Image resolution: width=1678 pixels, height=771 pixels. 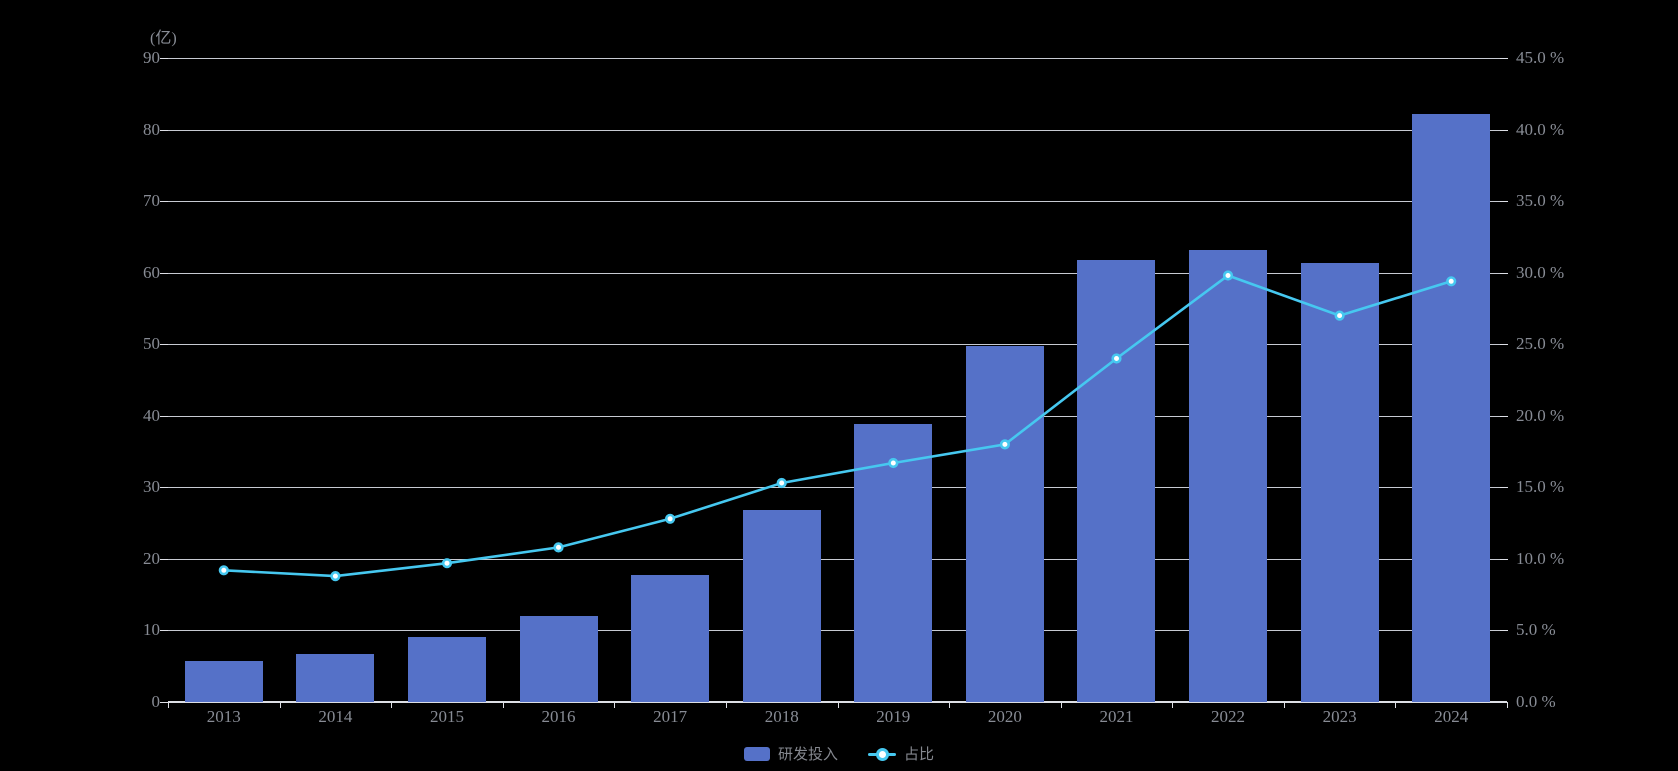 What do you see at coordinates (1536, 630) in the screenshot?
I see `right-axis-tick-label: 5.0 %` at bounding box center [1536, 630].